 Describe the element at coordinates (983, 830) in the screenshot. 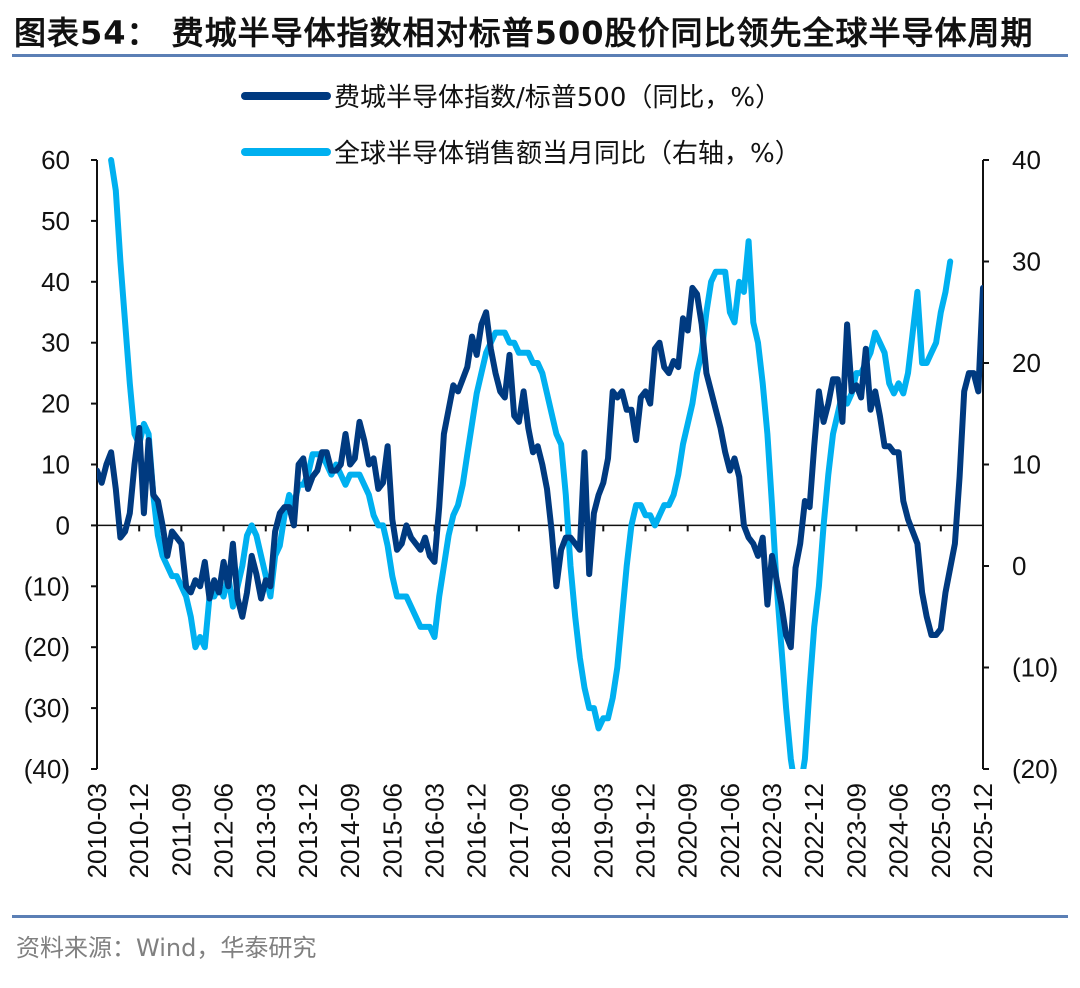

I see `x-tick-label: 2025-12` at that location.